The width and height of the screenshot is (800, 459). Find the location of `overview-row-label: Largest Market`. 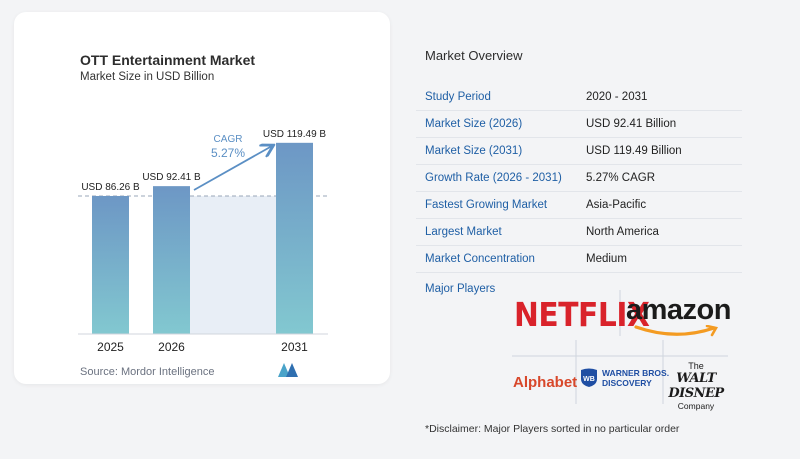

overview-row-label: Largest Market is located at coordinates (463, 232).